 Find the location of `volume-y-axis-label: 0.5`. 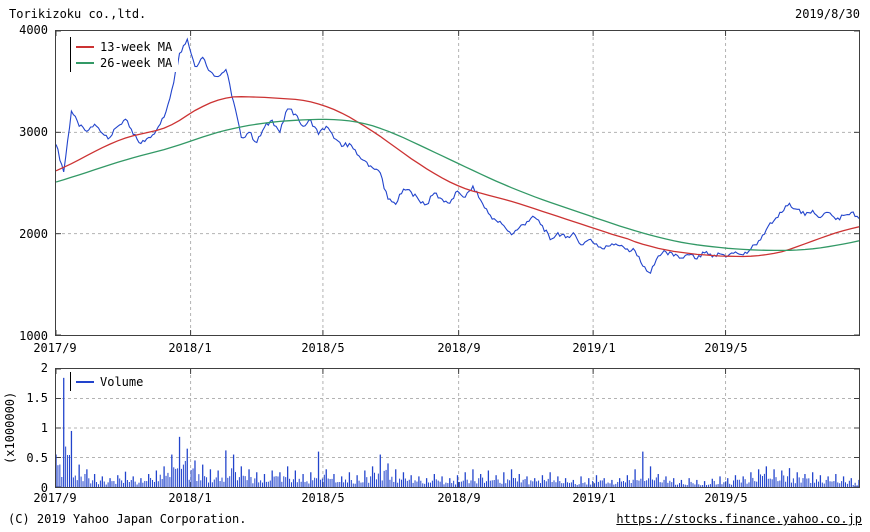

volume-y-axis-label: 0.5 is located at coordinates (37, 458).